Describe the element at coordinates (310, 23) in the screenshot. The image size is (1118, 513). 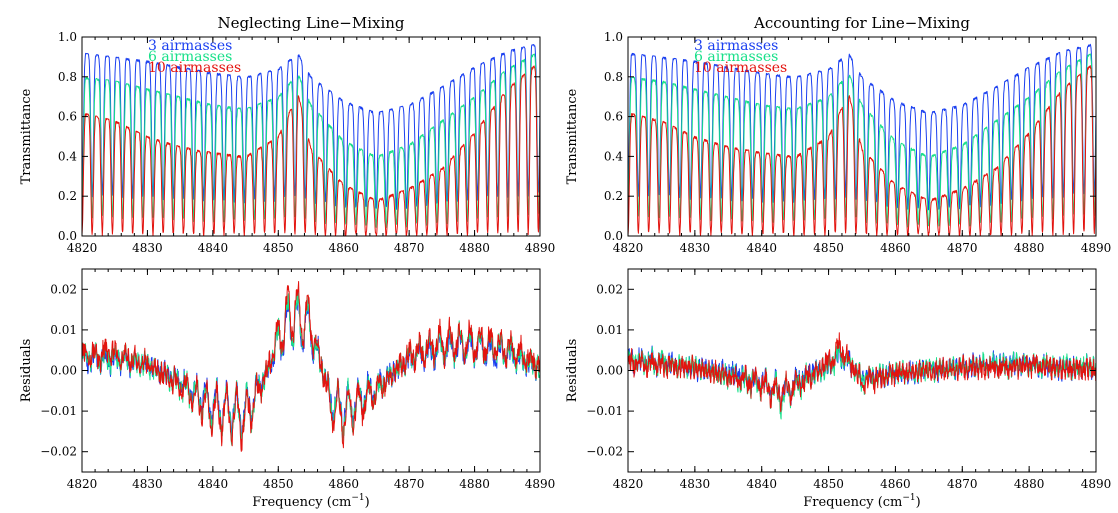
I see `panel-title: Neglecting Line−Mixing` at that location.